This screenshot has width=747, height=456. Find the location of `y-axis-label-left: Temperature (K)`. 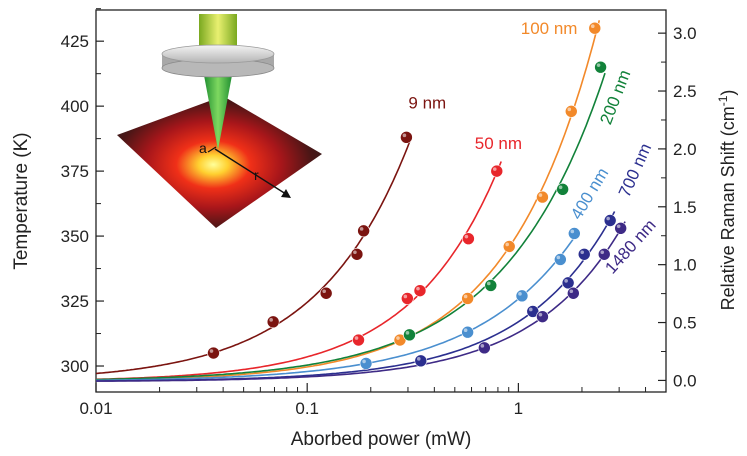

y-axis-label-left: Temperature (K) is located at coordinates (21, 200).